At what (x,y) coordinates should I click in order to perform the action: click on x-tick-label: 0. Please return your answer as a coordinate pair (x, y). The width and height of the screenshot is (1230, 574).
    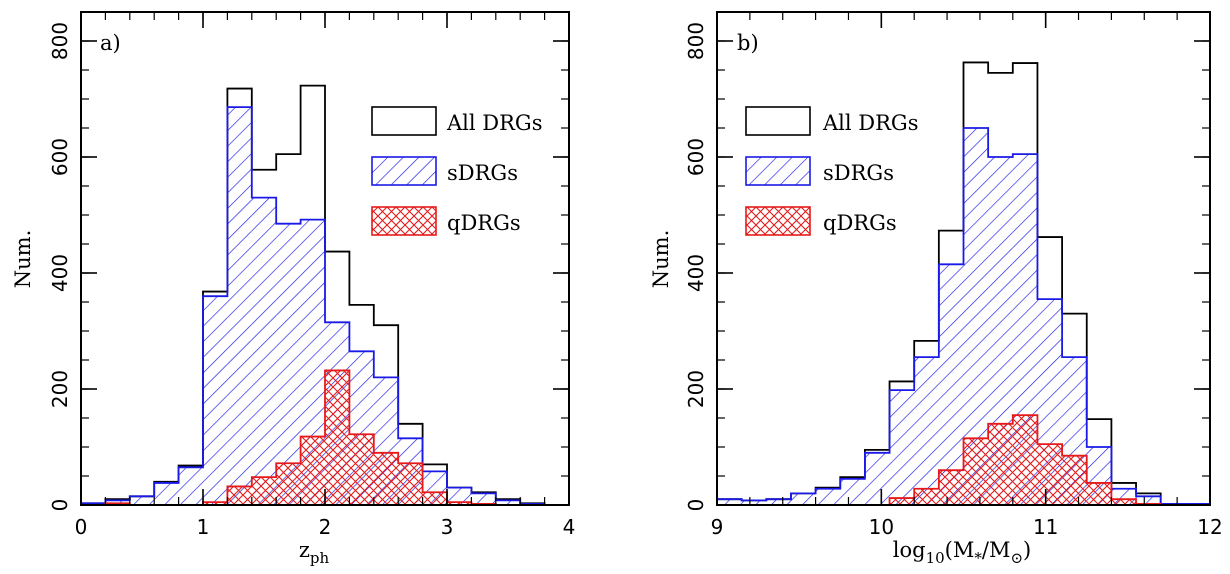
    Looking at the image, I should click on (81, 527).